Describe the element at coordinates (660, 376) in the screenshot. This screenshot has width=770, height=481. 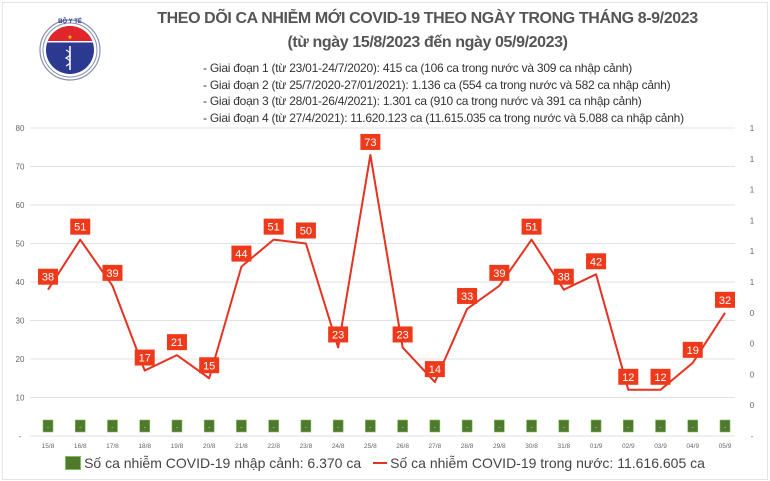
I see `data-label-domestic: 12` at that location.